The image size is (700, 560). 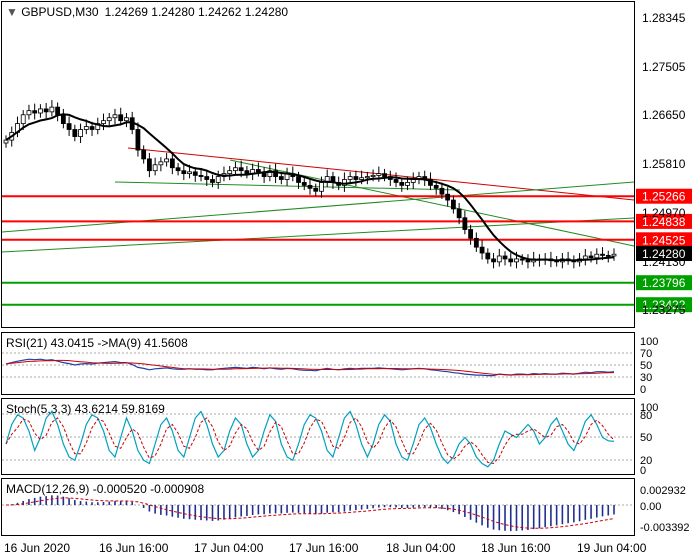 I want to click on price-tick: 1.27505, so click(x=664, y=67).